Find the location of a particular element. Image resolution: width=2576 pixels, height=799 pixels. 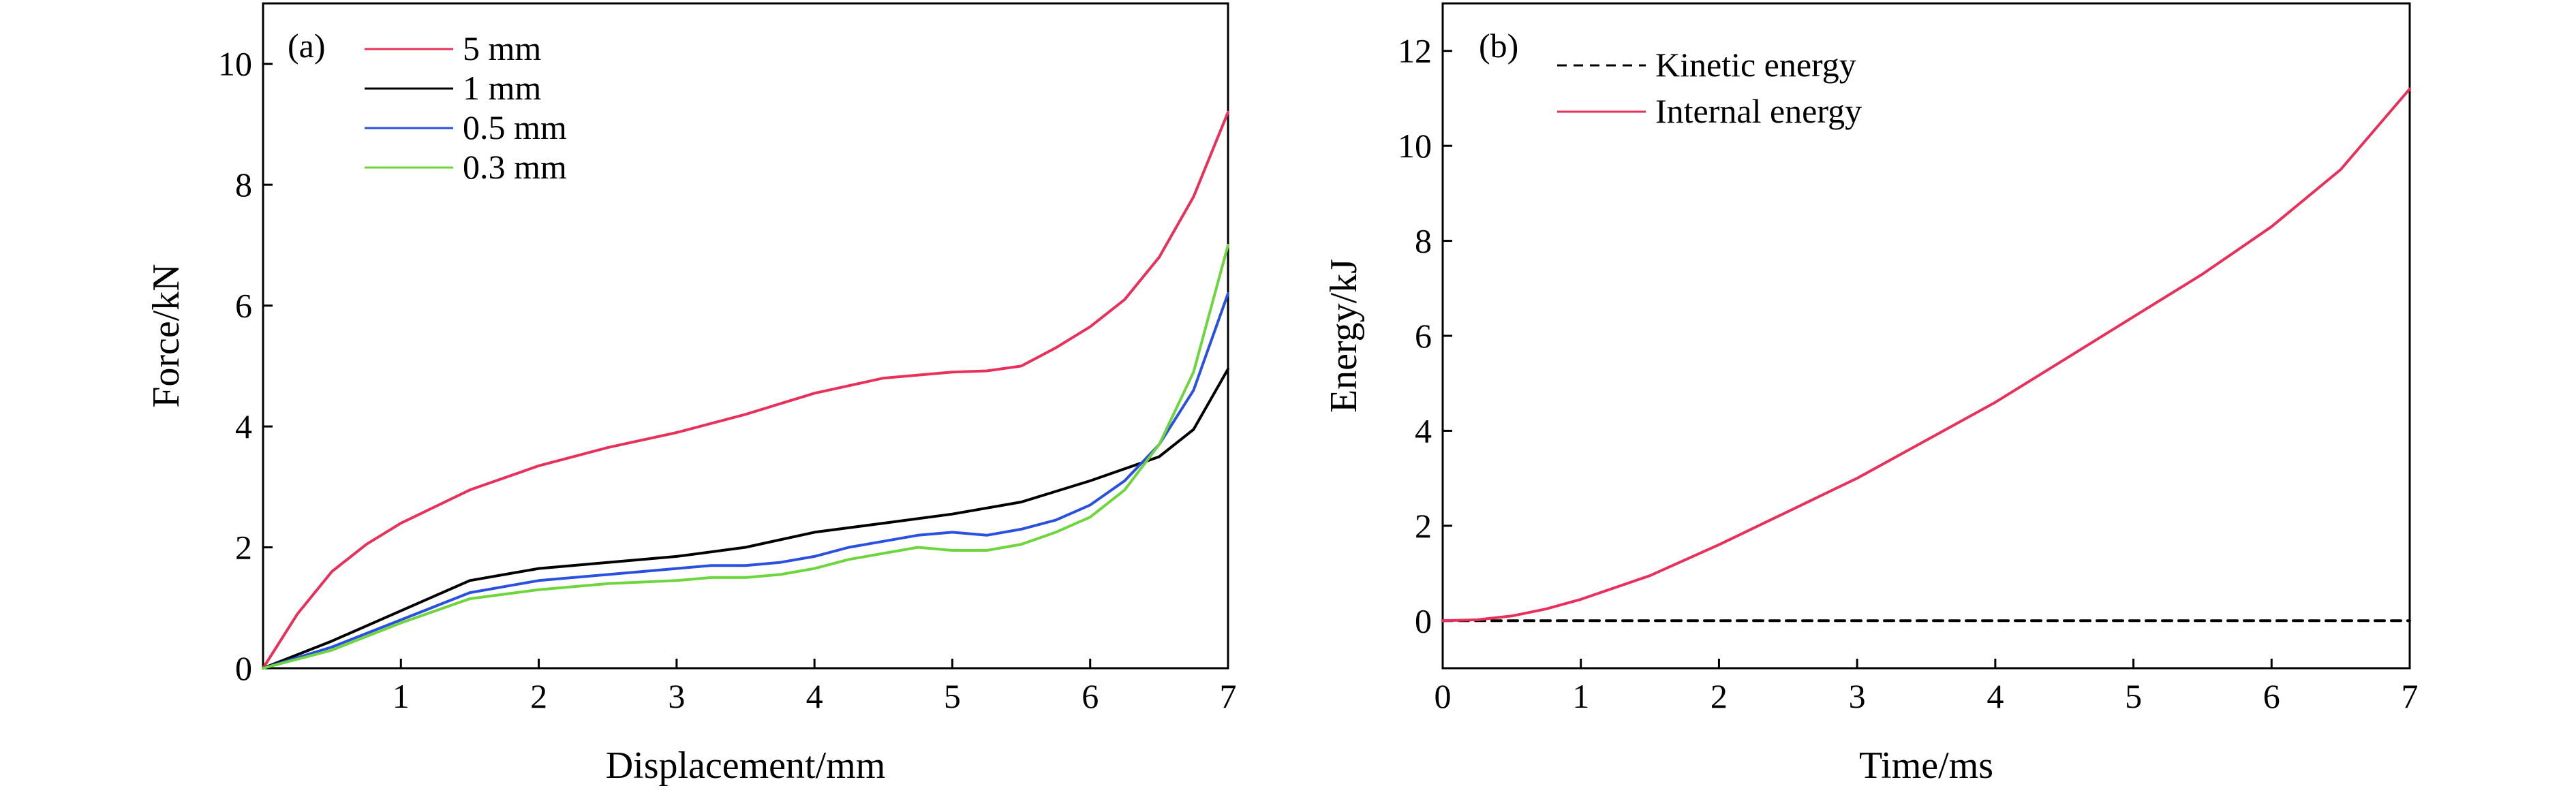

x-axis-label-a: Displacement/mm is located at coordinates (746, 766).